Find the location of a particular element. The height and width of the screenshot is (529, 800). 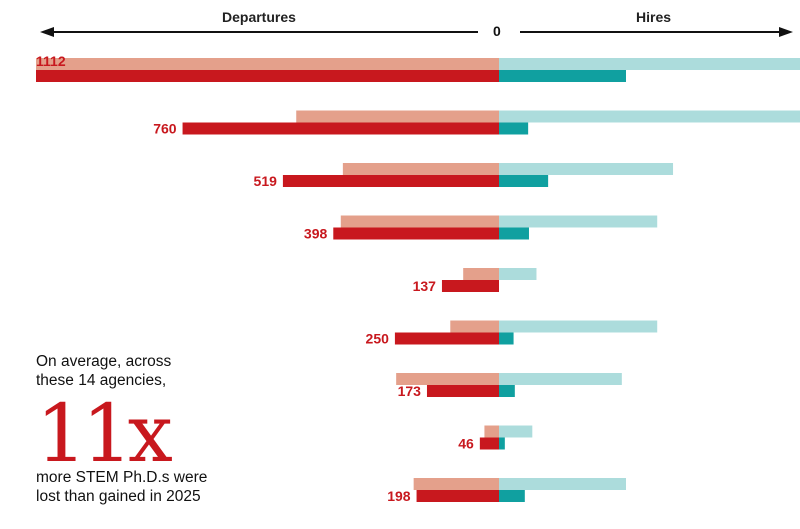

hires-header: Hires is located at coordinates (654, 17).